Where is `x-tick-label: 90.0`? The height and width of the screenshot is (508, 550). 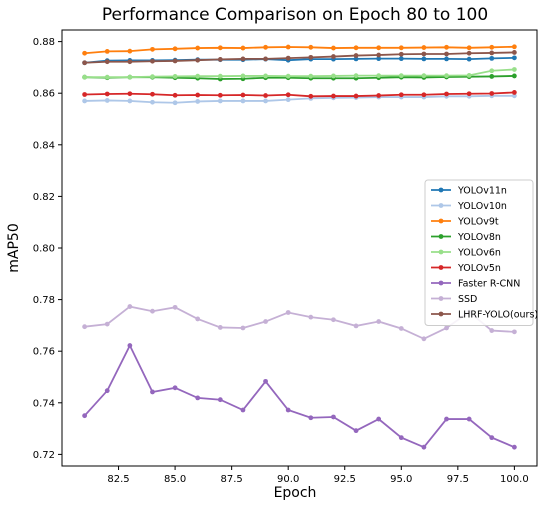
x-tick-label: 90.0 is located at coordinates (288, 479).